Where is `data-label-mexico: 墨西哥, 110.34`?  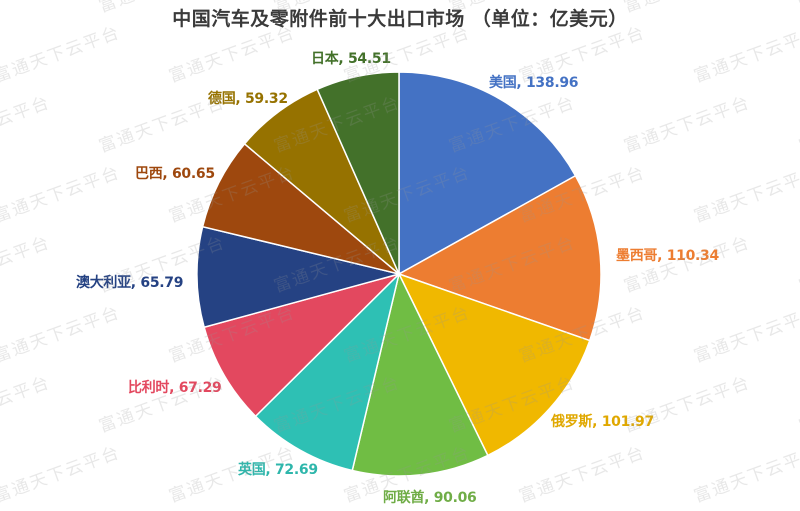
data-label-mexico: 墨西哥, 110.34 is located at coordinates (667, 256).